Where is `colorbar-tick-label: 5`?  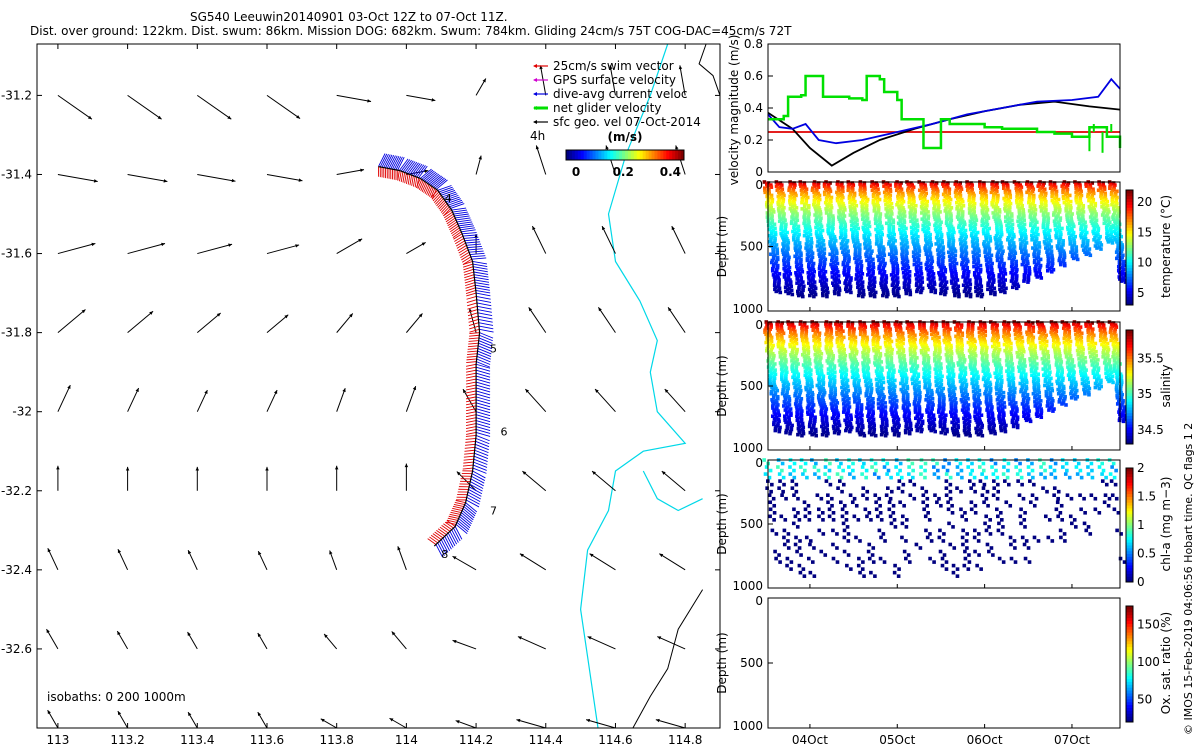 colorbar-tick-label: 5 is located at coordinates (1141, 293).